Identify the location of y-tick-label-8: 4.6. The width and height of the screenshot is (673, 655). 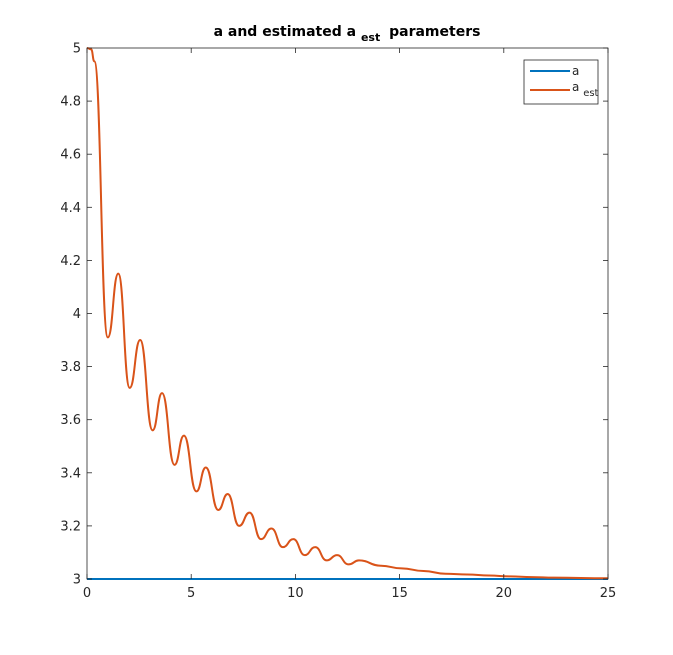
(70, 155).